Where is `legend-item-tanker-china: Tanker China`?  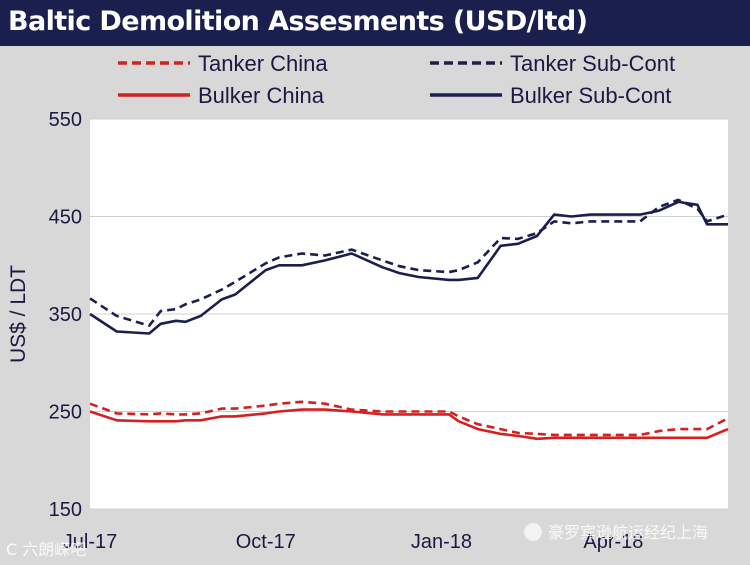 legend-item-tanker-china: Tanker China is located at coordinates (223, 63).